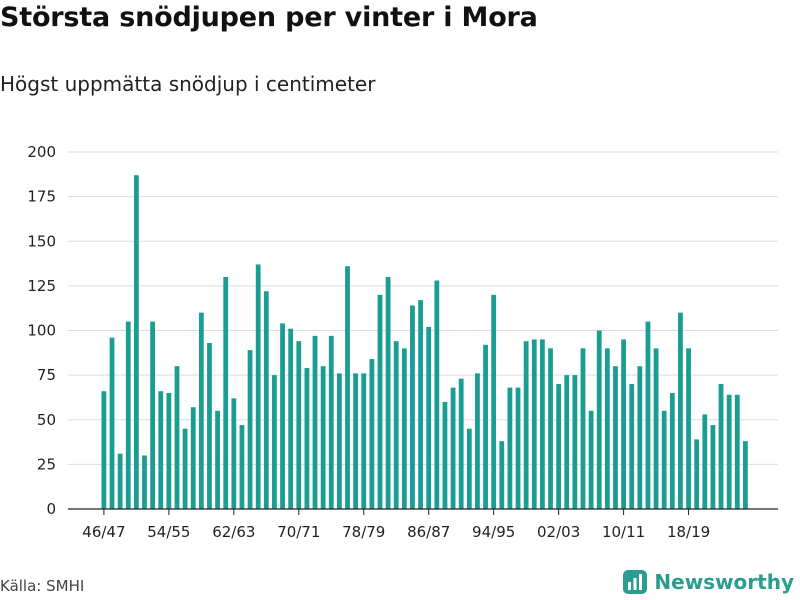 The height and width of the screenshot is (600, 800). I want to click on x-tick-label: 86/87, so click(428, 532).